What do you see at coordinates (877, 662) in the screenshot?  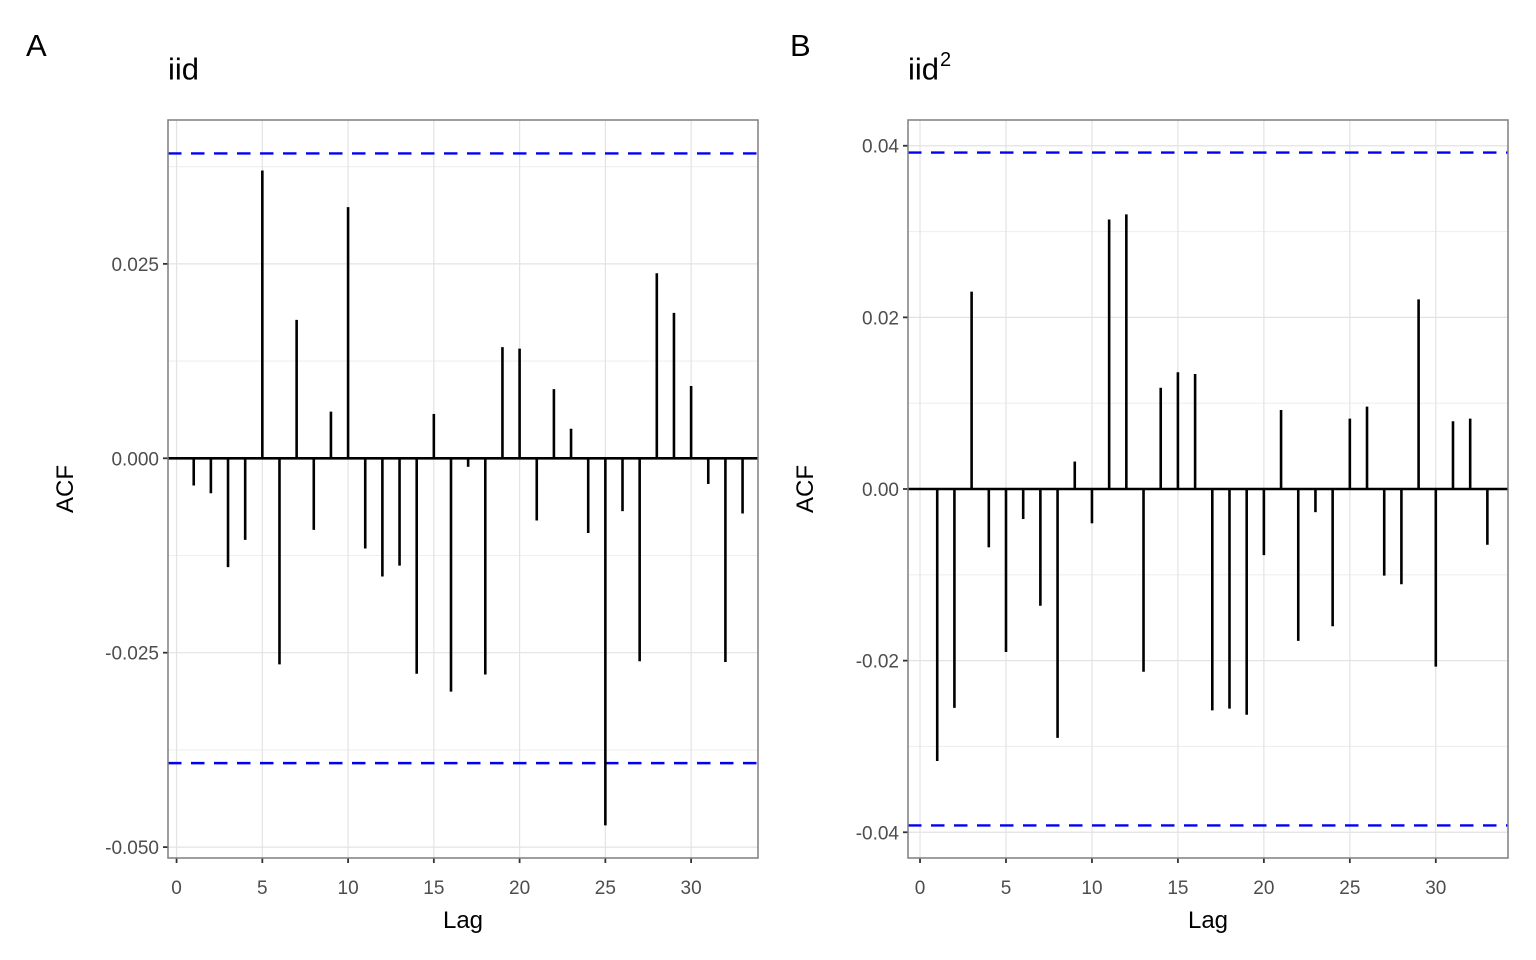 I see `y-tick-label: -0.02` at bounding box center [877, 662].